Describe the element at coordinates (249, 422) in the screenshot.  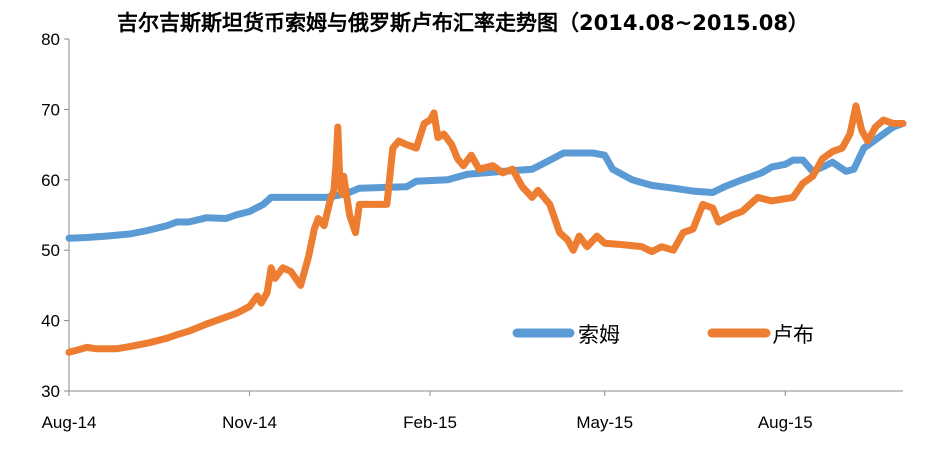
I see `x-tick-label: Nov-14` at that location.